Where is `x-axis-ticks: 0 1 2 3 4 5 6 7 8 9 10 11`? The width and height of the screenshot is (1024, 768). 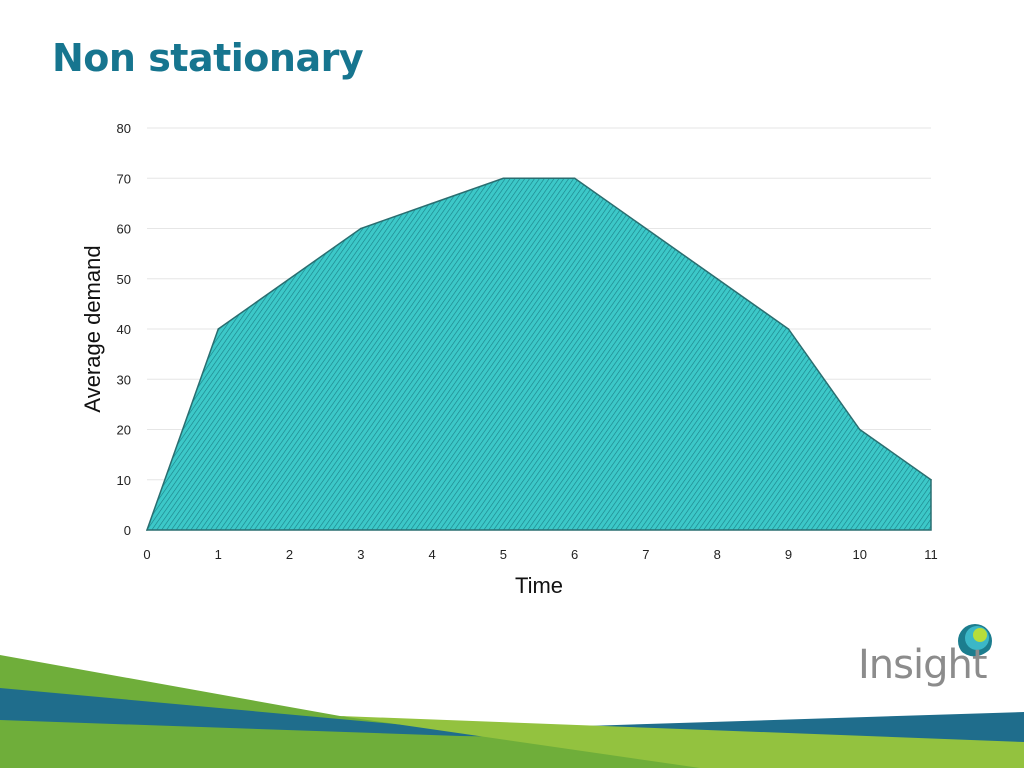
x-axis-ticks: 0 1 2 3 4 5 6 7 8 9 10 11 is located at coordinates (540, 554).